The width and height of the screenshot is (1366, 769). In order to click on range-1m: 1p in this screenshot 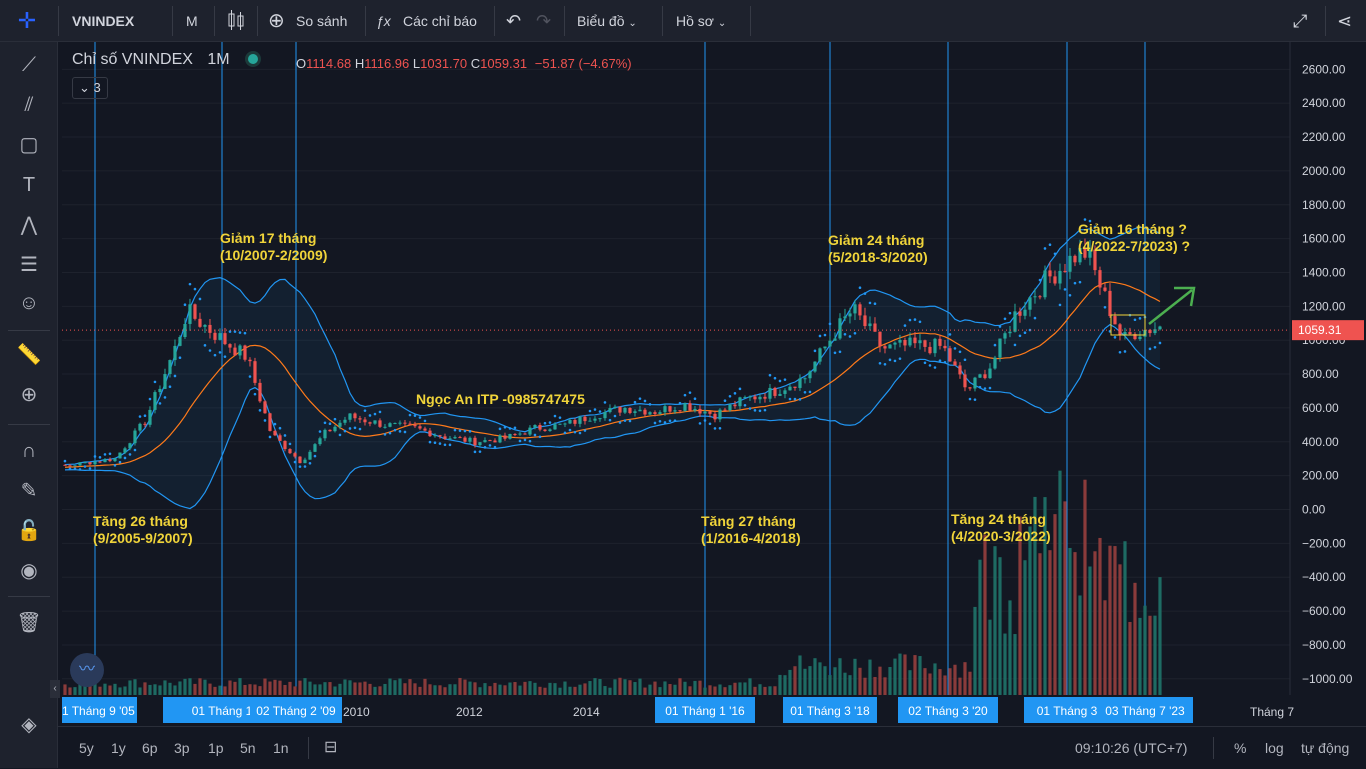, I will do `click(216, 748)`.